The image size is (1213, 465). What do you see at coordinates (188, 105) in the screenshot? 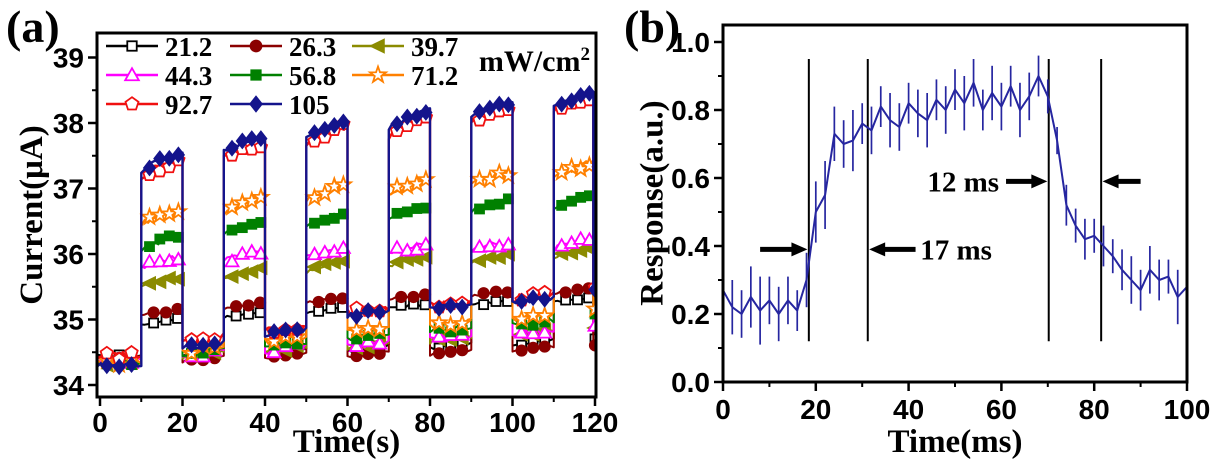
I see `legend-label: 92.7` at bounding box center [188, 105].